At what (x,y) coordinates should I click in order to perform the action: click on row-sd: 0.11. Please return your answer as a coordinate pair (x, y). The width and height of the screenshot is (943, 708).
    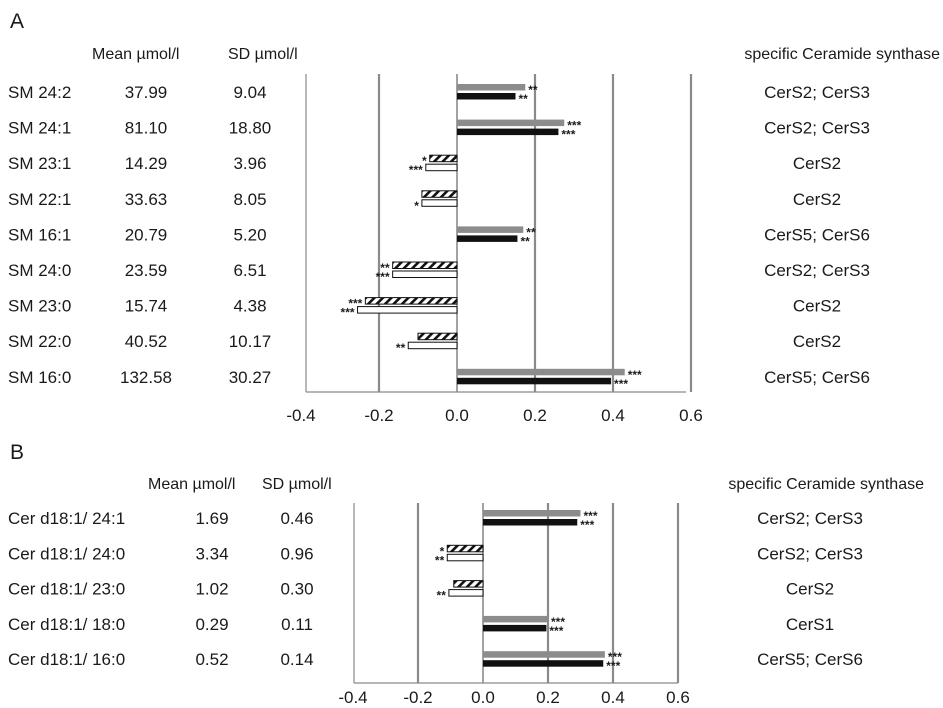
    Looking at the image, I should click on (297, 624).